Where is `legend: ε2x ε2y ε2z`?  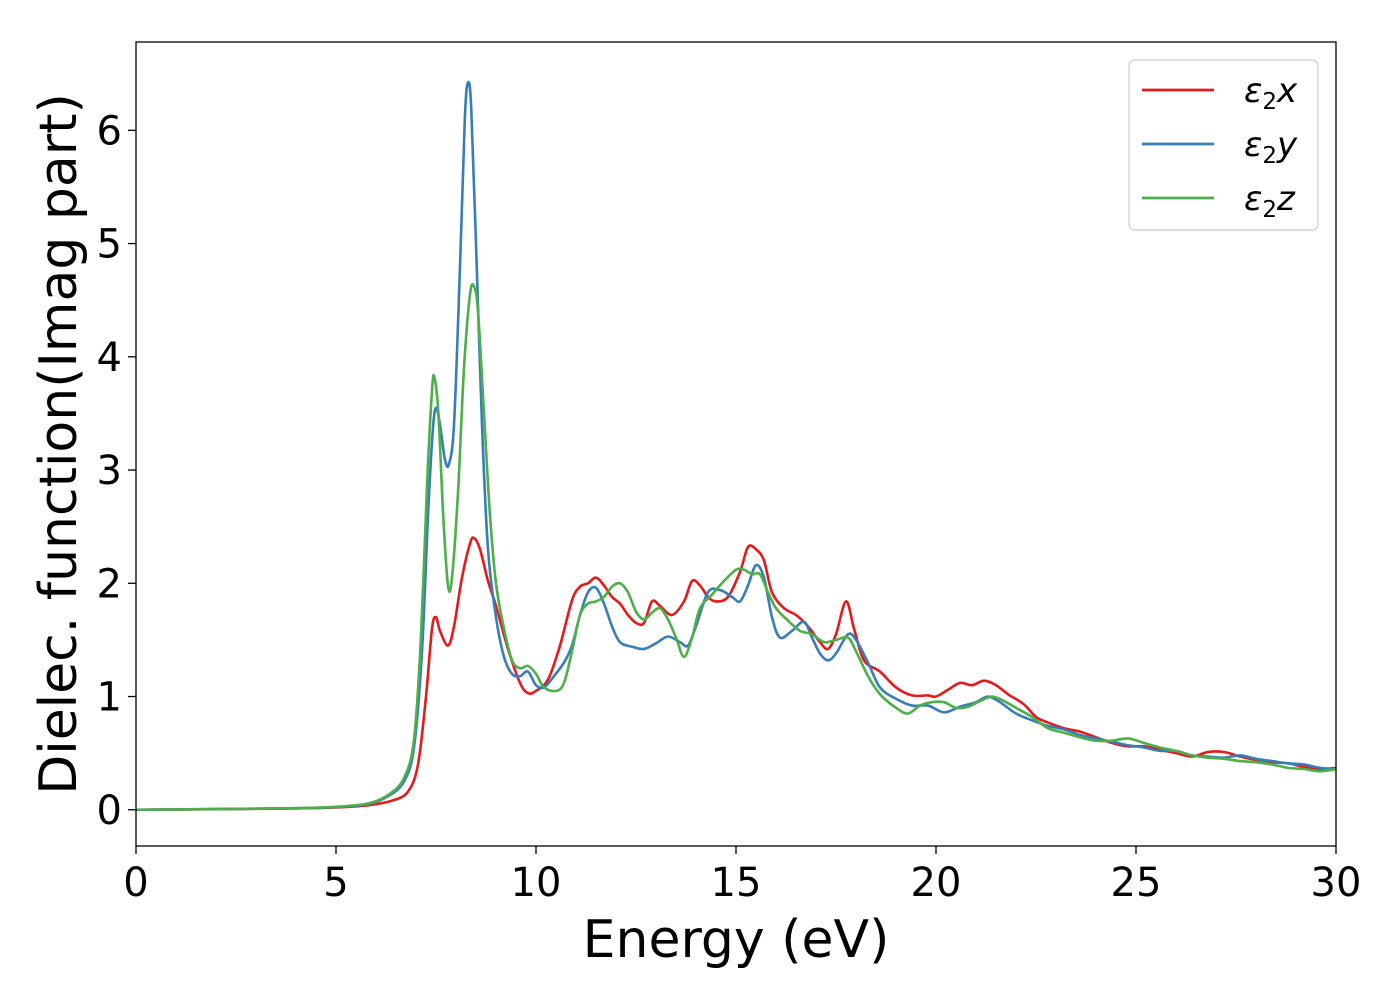 legend: ε2x ε2y ε2z is located at coordinates (1223, 145).